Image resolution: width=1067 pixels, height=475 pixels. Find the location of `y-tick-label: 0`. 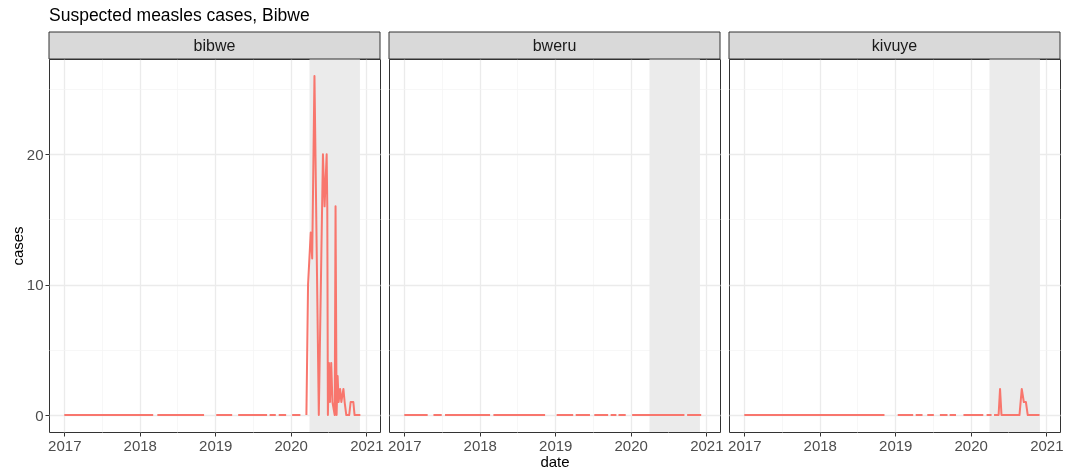

y-tick-label: 0 is located at coordinates (39, 415).